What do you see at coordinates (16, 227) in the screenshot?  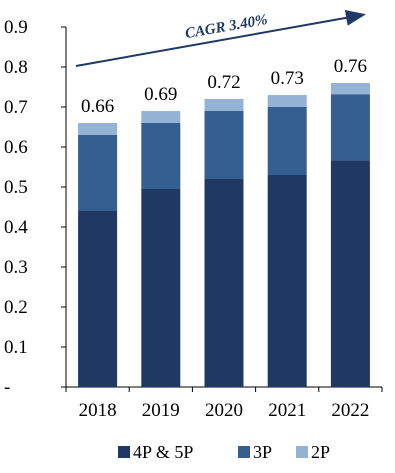 I see `y-tick-label: 0.4` at bounding box center [16, 227].